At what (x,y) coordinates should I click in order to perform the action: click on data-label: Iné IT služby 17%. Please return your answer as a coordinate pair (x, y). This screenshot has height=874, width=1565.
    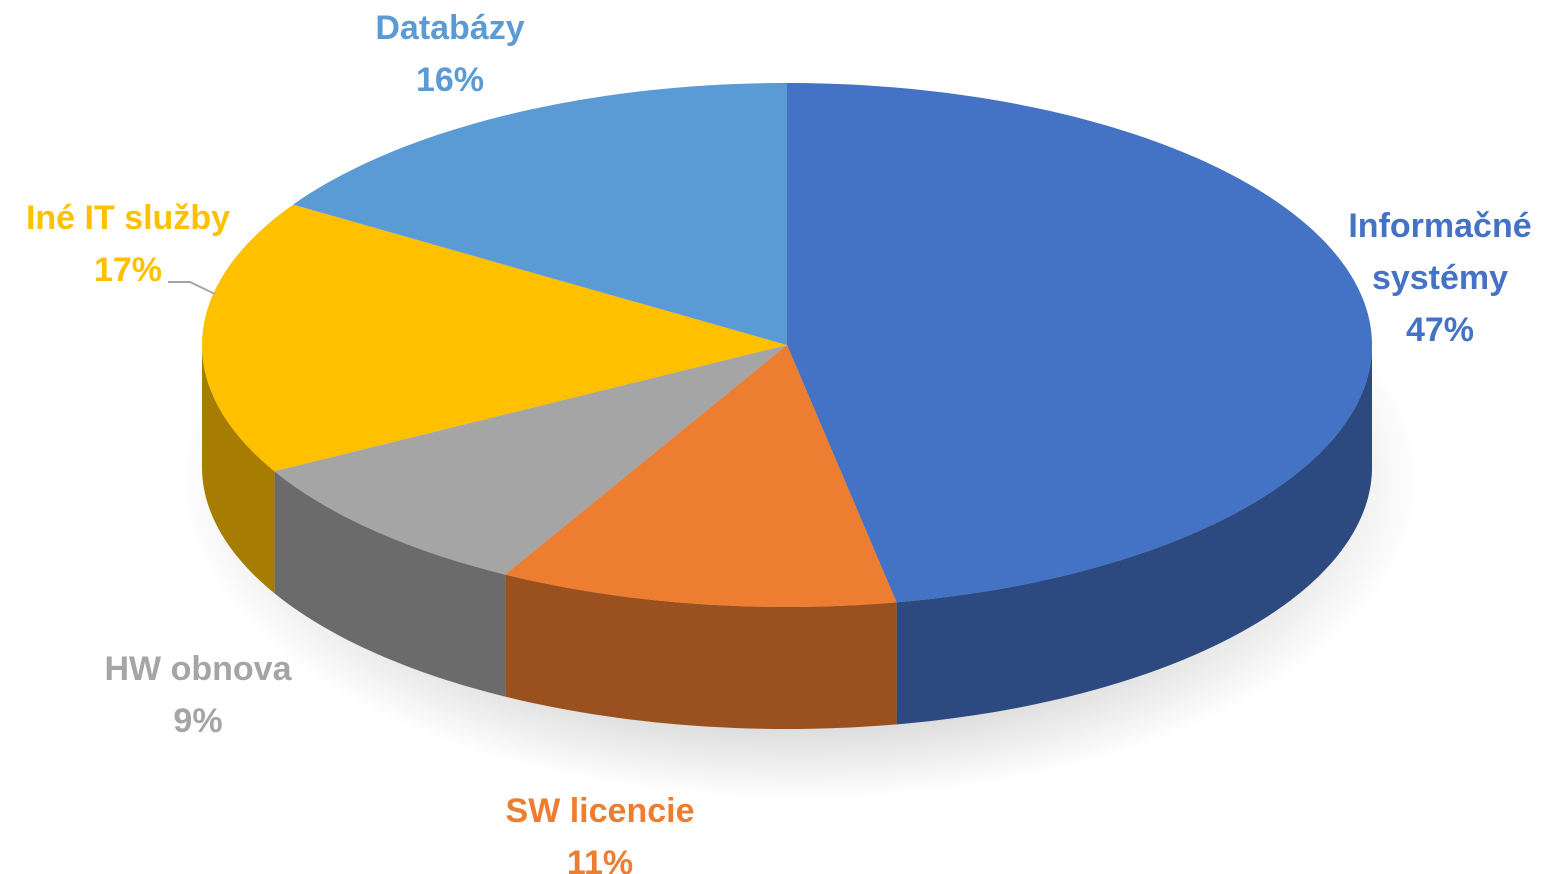
    Looking at the image, I should click on (129, 244).